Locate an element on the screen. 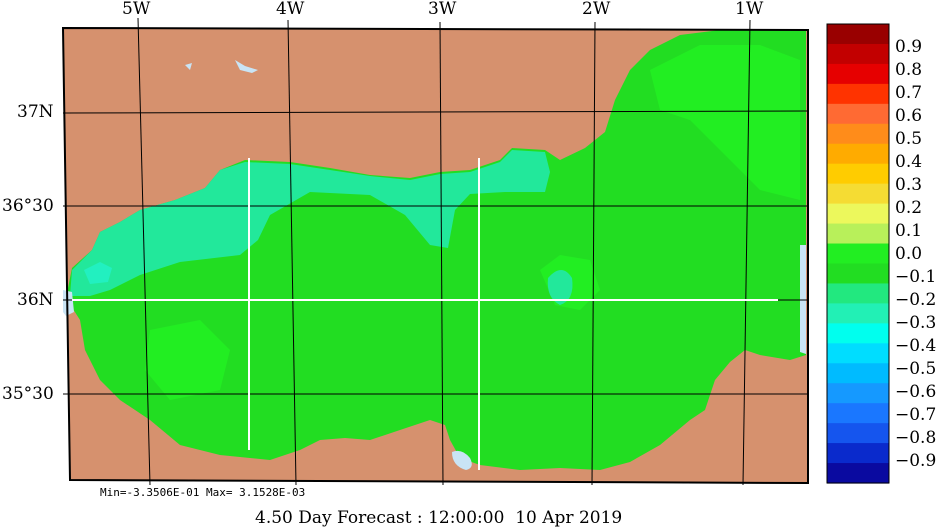 Image resolution: width=945 pixels, height=529 pixels. lon-label: 5W is located at coordinates (136, 9).